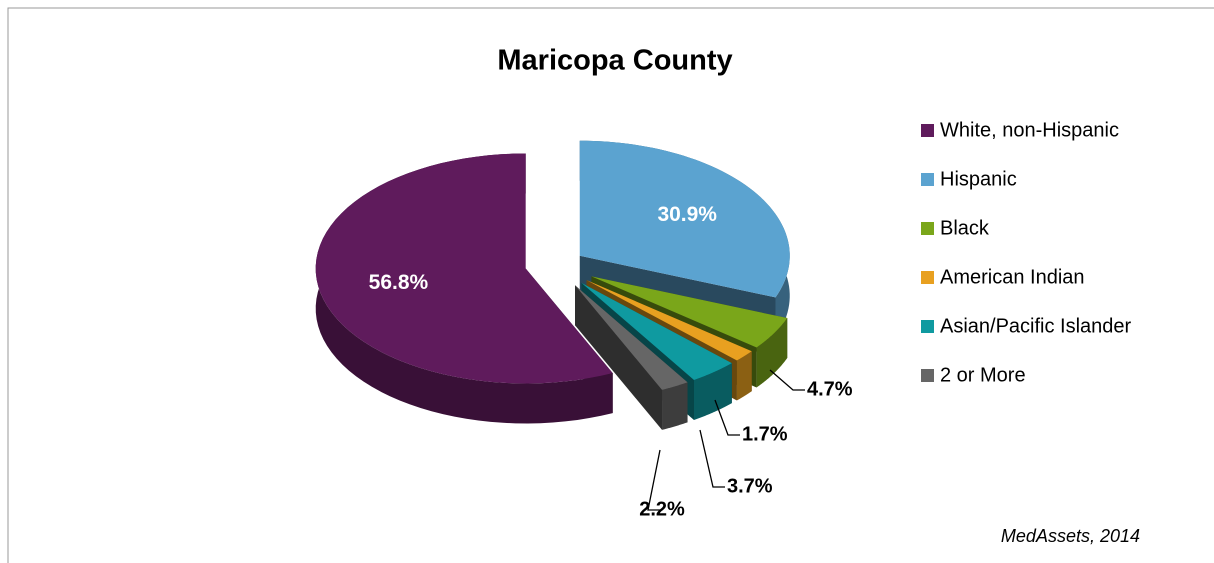 The height and width of the screenshot is (563, 1214). What do you see at coordinates (1012, 277) in the screenshot?
I see `legend-label: American Indian` at bounding box center [1012, 277].